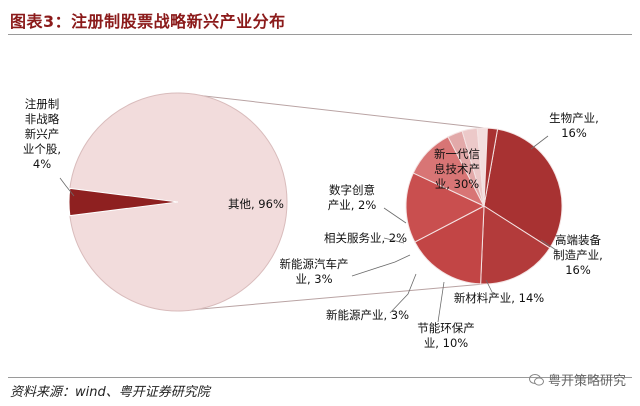 Image resolution: width=640 pixels, height=406 pixels. Describe the element at coordinates (148, 21) in the screenshot. I see `chart-title: 图表3：注册制股票战略新兴产业分布` at that location.